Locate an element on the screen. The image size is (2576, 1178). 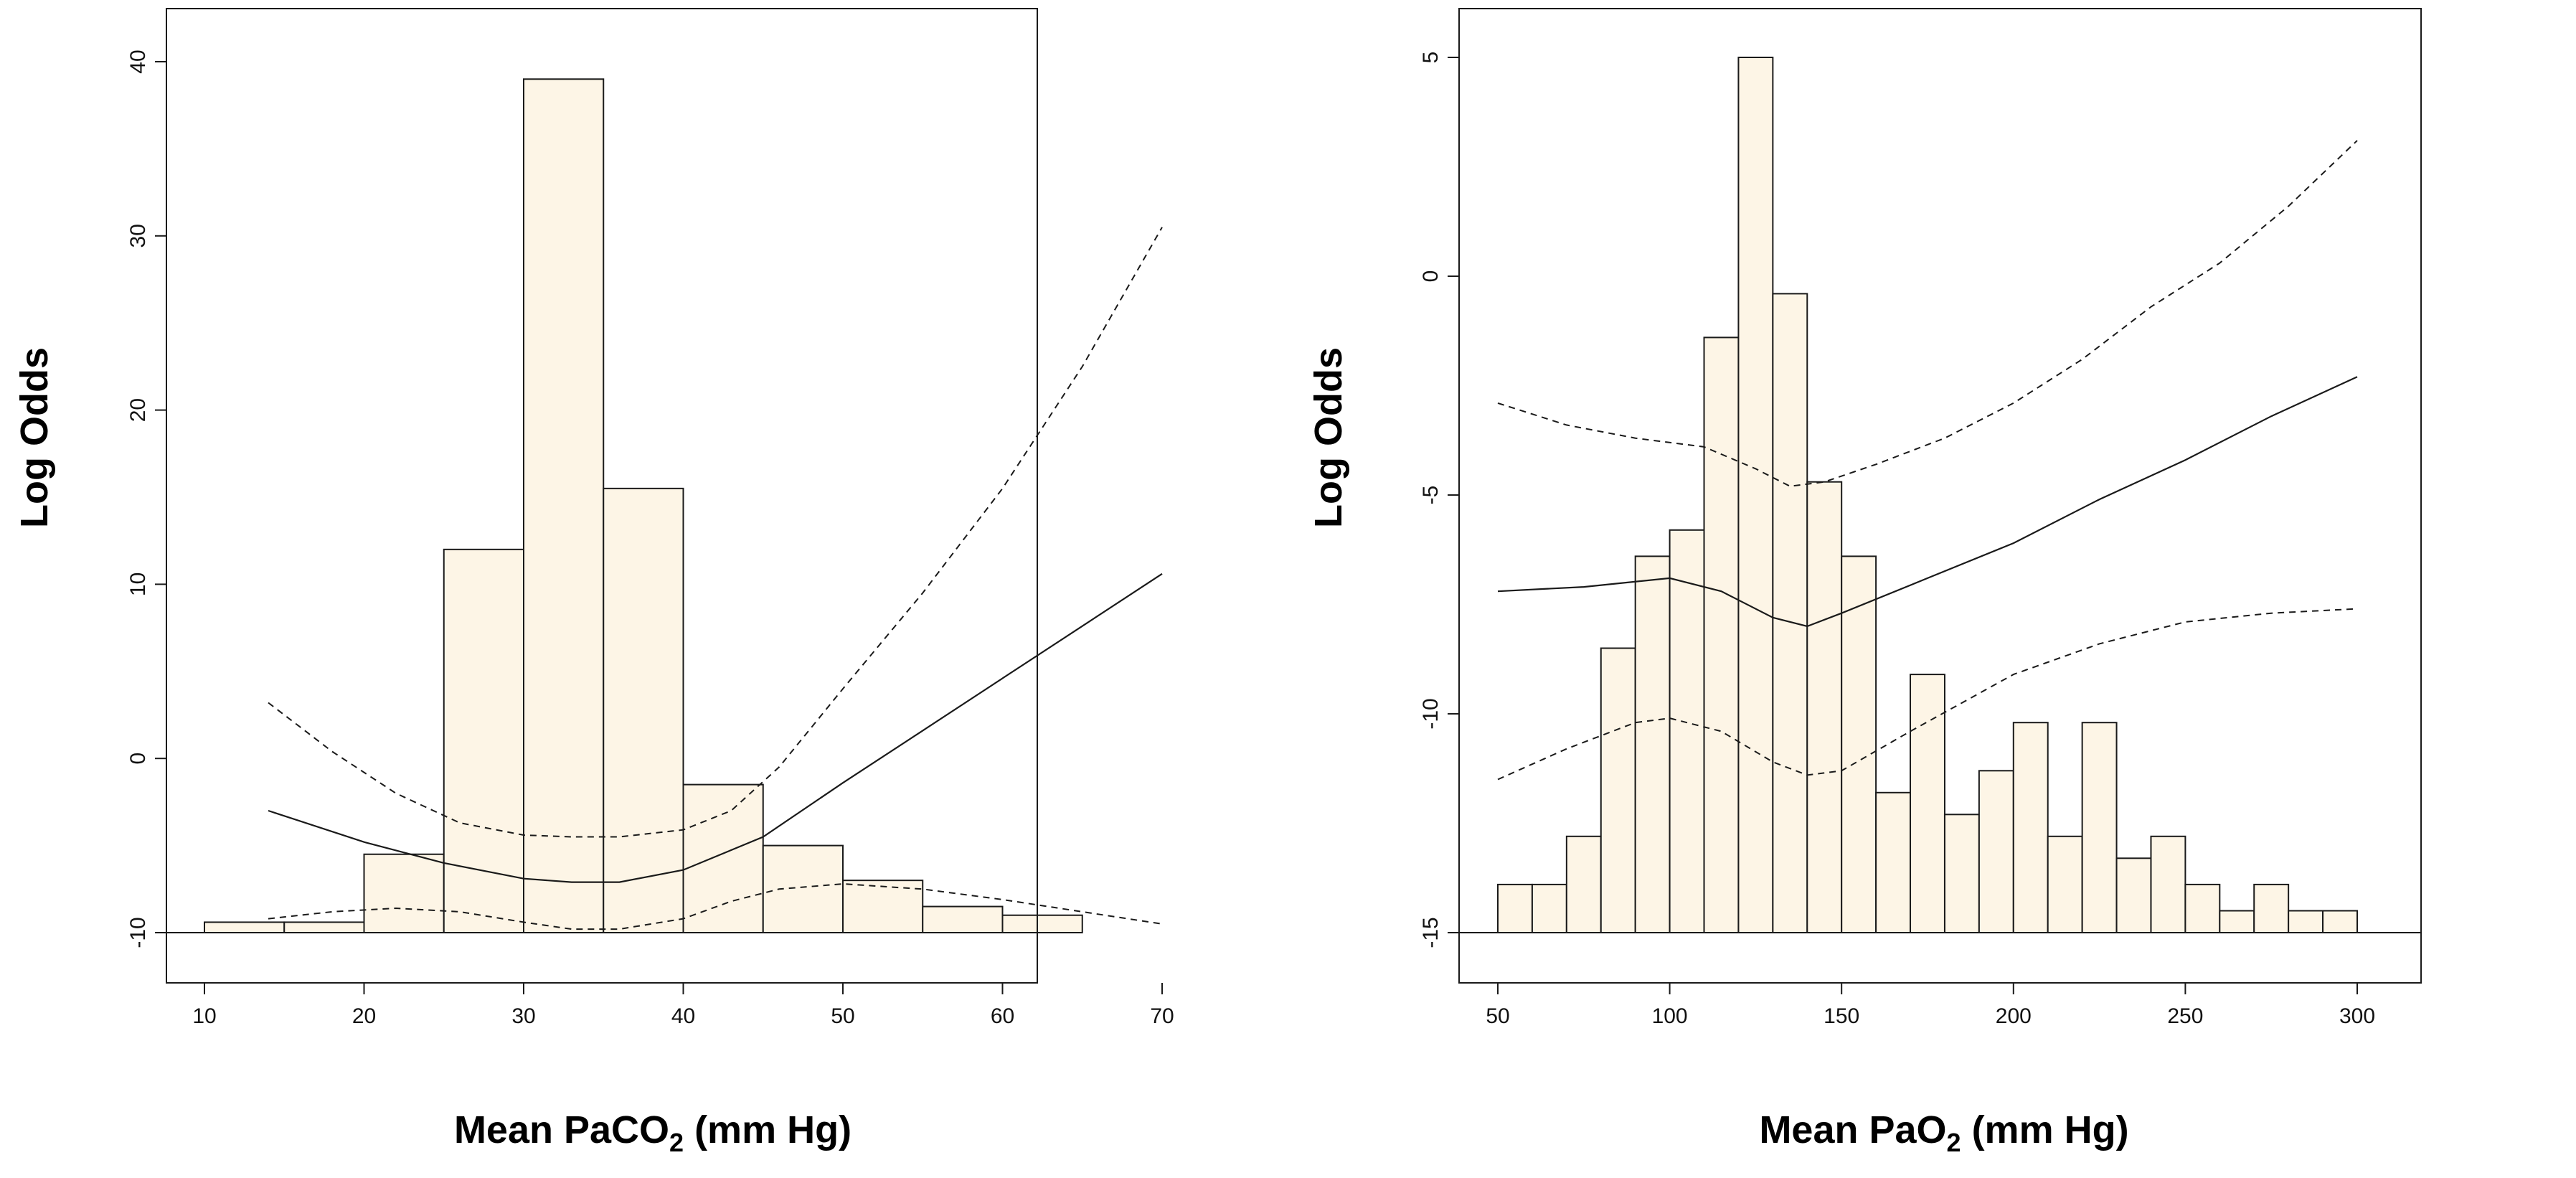
paco2-x-axis-title: Mean PaCO2 (mm Hg) is located at coordinates (652, 1132).